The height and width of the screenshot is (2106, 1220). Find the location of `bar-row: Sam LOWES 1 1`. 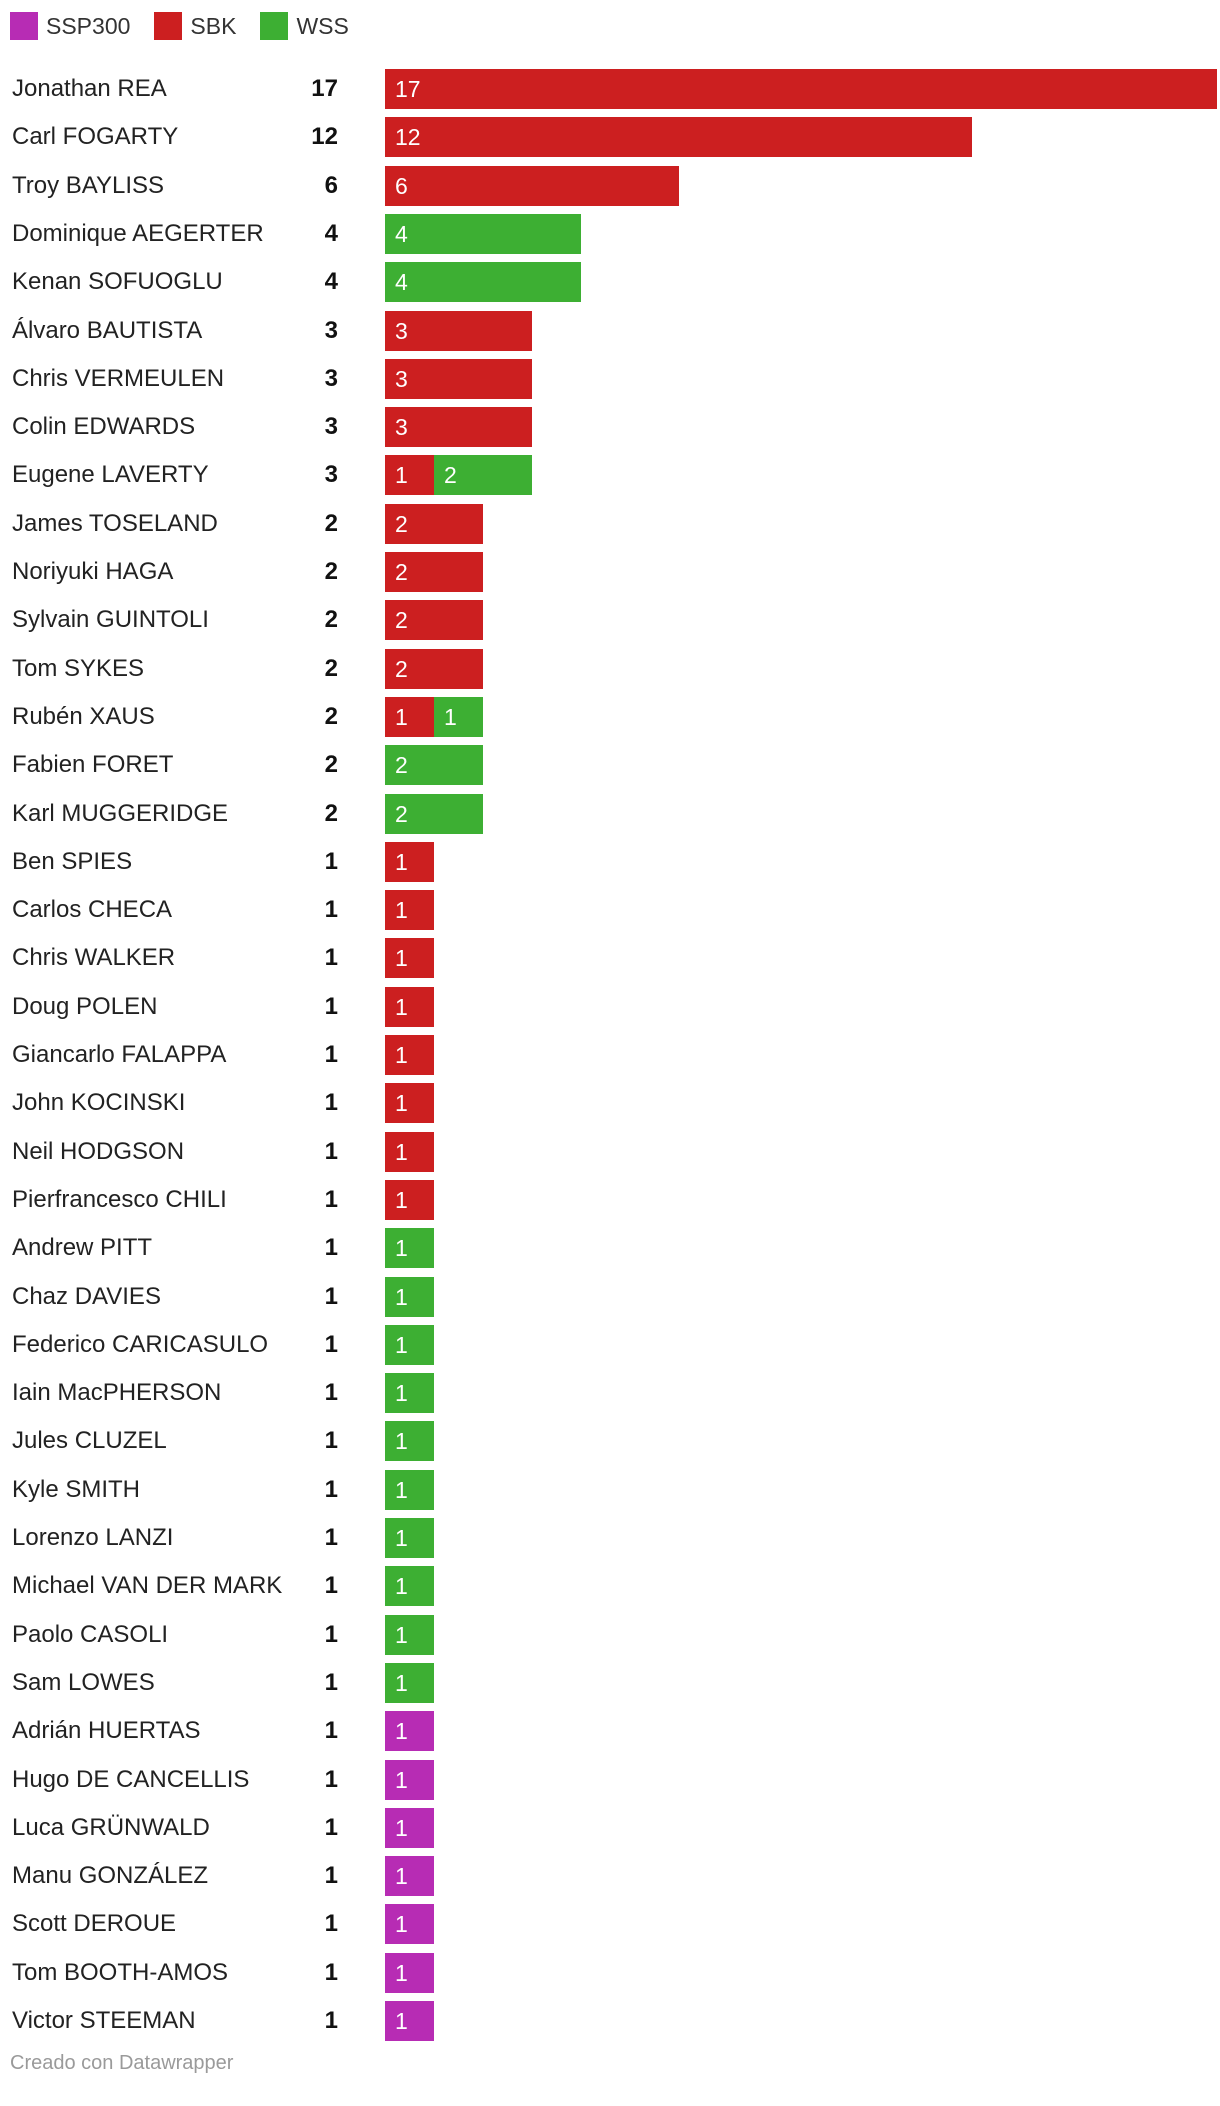

bar-row: Sam LOWES 1 1 is located at coordinates (610, 1682).